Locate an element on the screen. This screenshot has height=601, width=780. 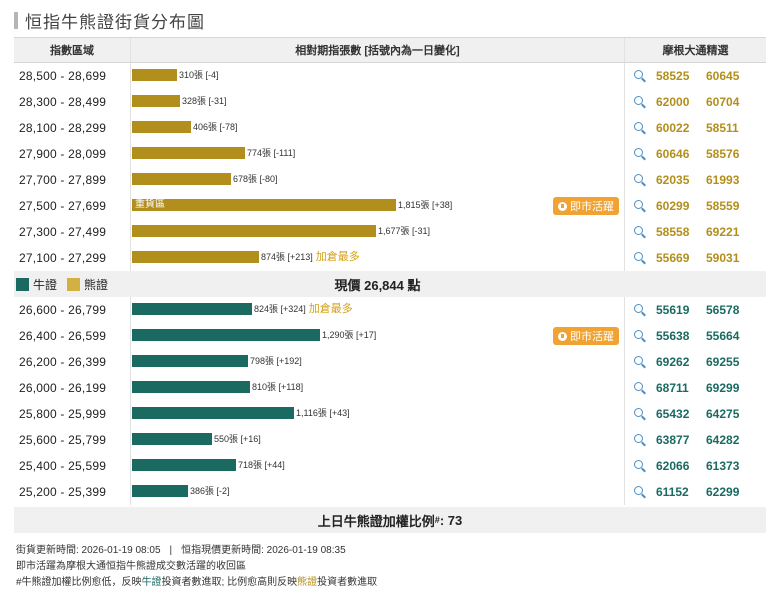
table-row: 26,200 - 26,399 798張 [+192] 69262 69255 is located at coordinates (390, 362).